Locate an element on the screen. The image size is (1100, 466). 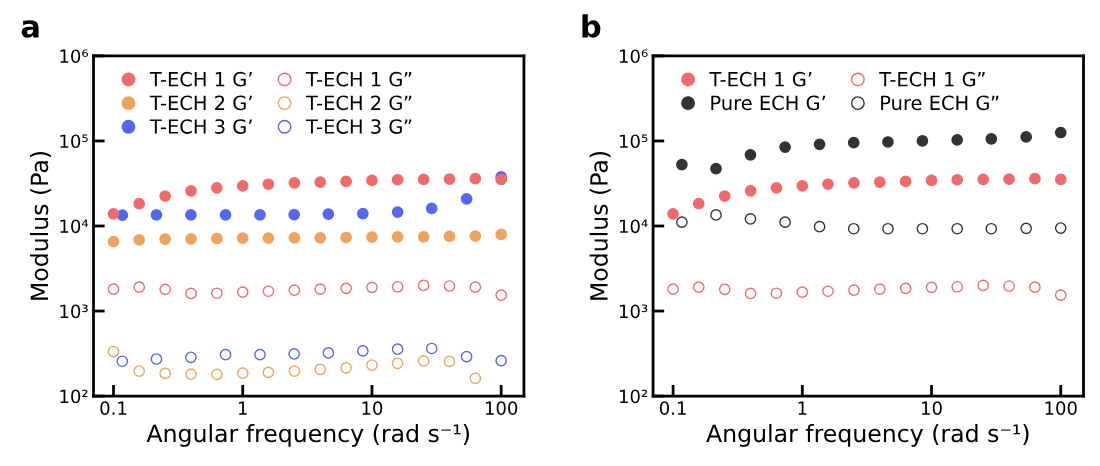
legend-label: T-ECH 3 G’ is located at coordinates (200, 126).